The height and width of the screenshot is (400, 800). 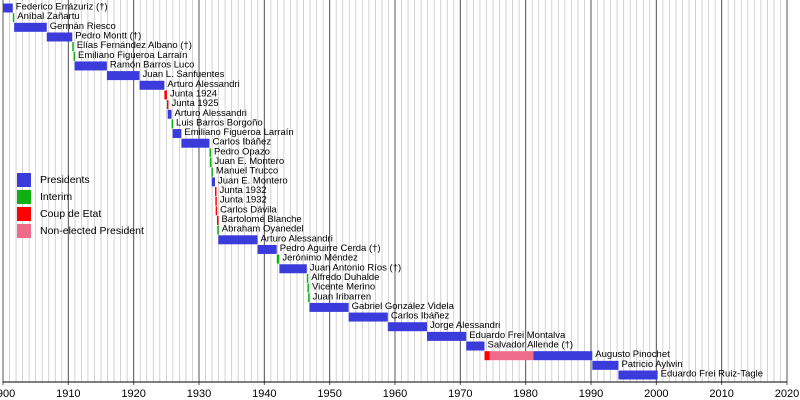 I want to click on row-label: Eduardo Frei Ruiz-Tagle, so click(x=712, y=374).